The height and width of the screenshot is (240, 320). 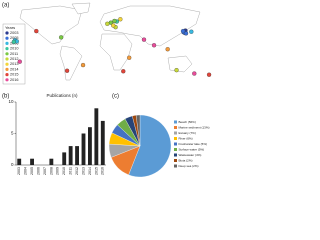 What do you see at coordinates (12, 133) in the screenshot?
I see `y-tick-label: 5` at bounding box center [12, 133].